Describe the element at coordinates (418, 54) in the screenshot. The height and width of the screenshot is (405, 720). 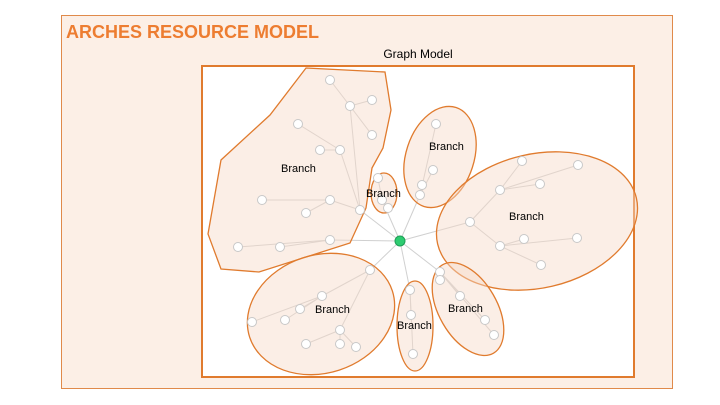
I see `graph-model-label: Graph Model` at that location.